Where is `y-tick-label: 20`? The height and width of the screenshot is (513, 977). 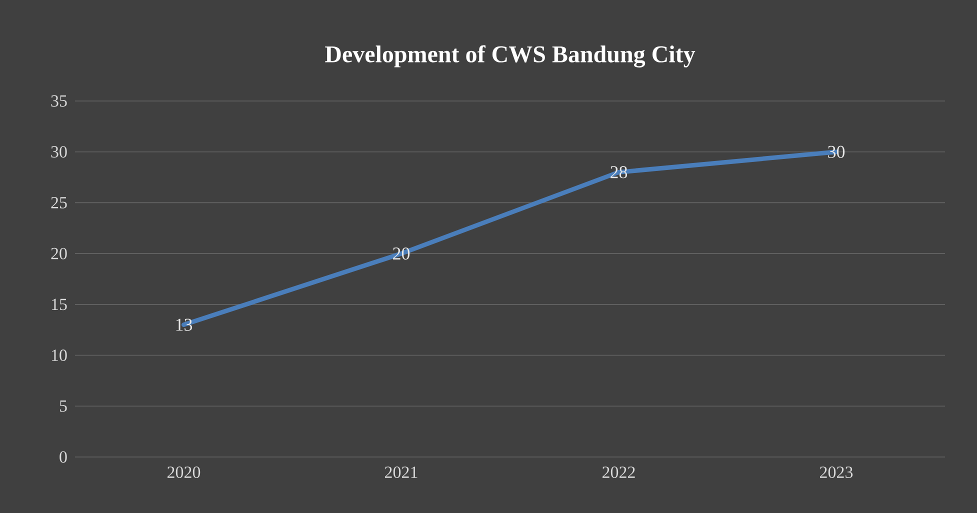
y-tick-label: 20 is located at coordinates (59, 254).